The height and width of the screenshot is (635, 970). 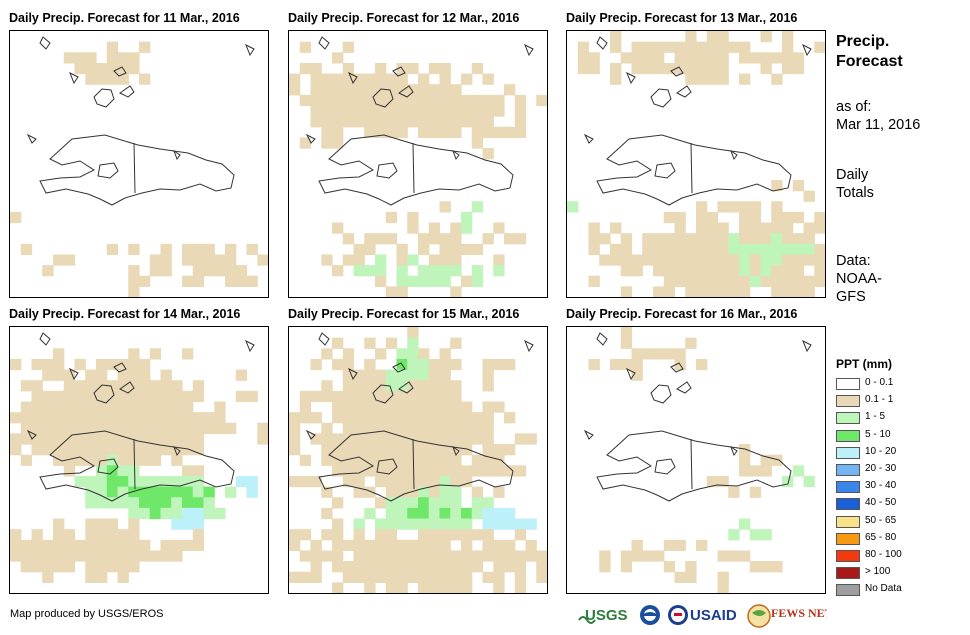 What do you see at coordinates (878, 572) in the screenshot?
I see `legend-label: > 100` at bounding box center [878, 572].